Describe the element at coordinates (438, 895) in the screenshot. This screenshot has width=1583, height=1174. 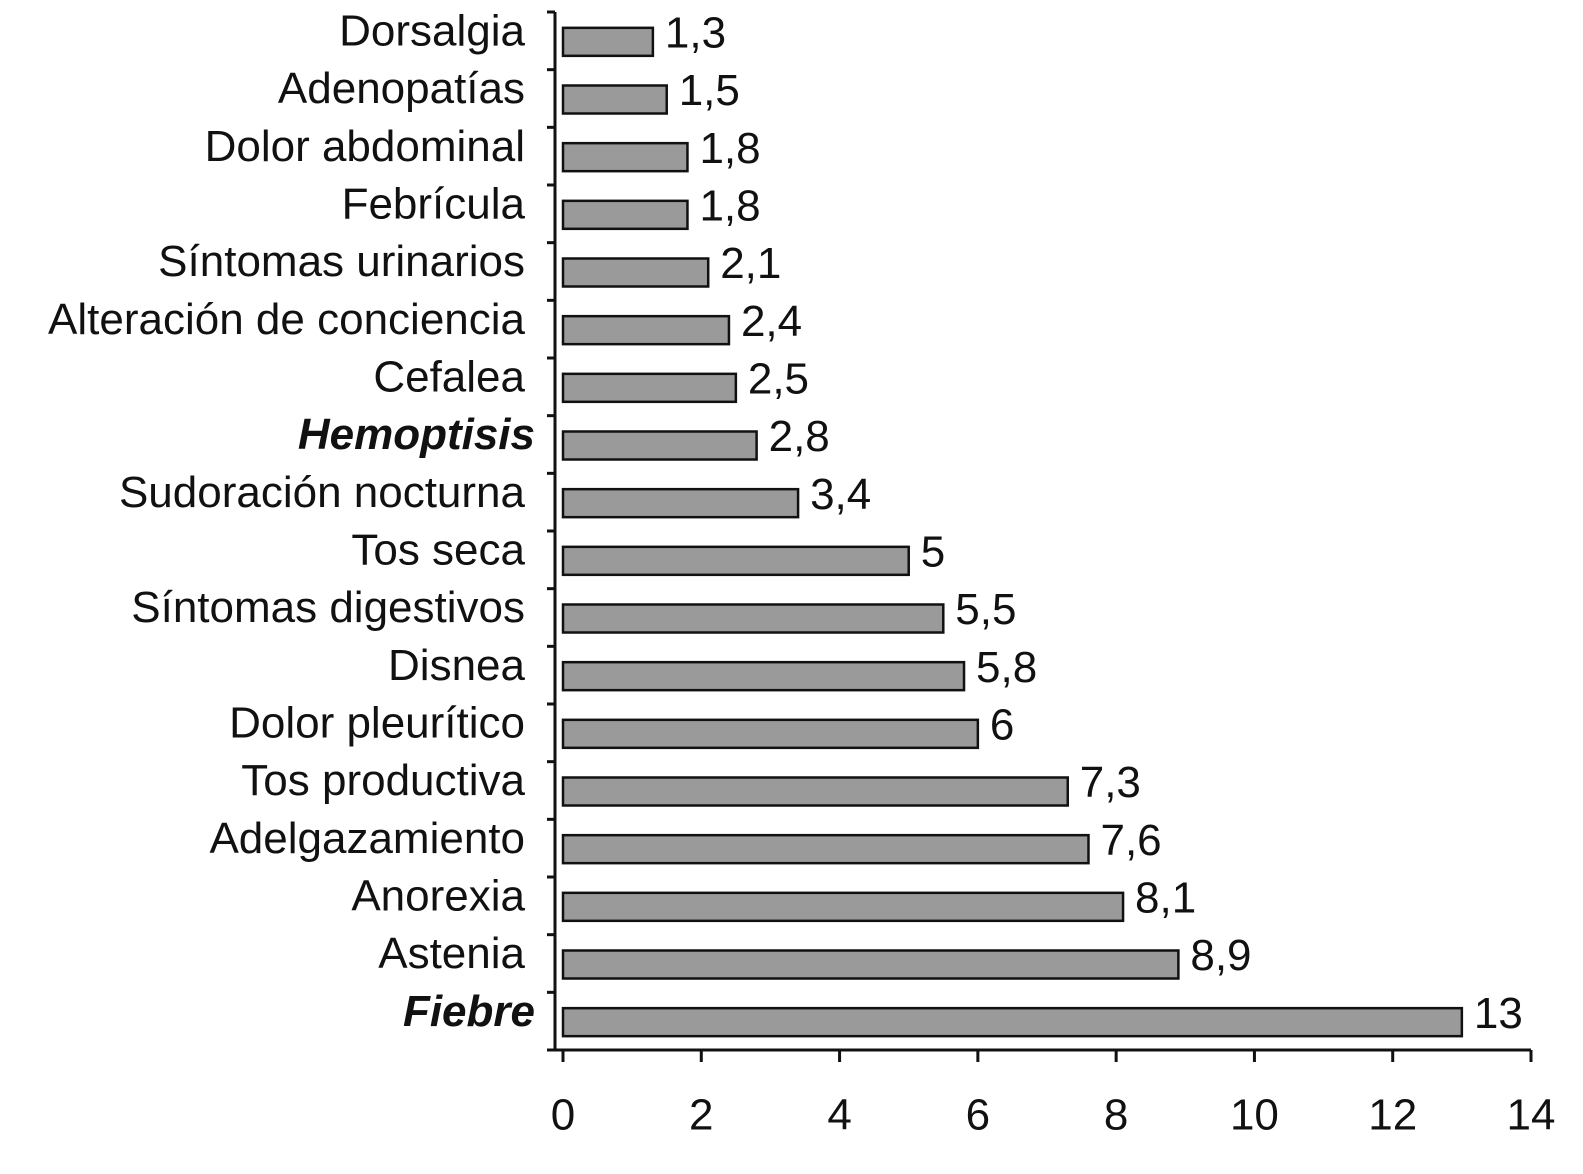
I see `category-label: Anorexia` at that location.